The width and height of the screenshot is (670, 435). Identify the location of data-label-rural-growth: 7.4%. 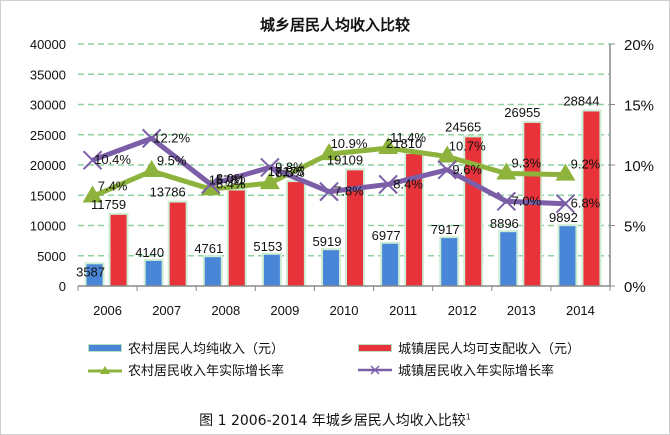
(113, 185).